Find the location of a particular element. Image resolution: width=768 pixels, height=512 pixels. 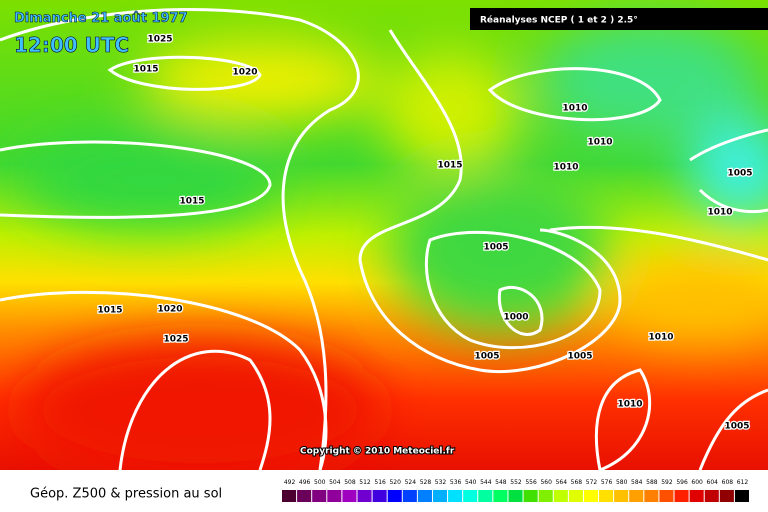

scale-label: 580 is located at coordinates (622, 482).